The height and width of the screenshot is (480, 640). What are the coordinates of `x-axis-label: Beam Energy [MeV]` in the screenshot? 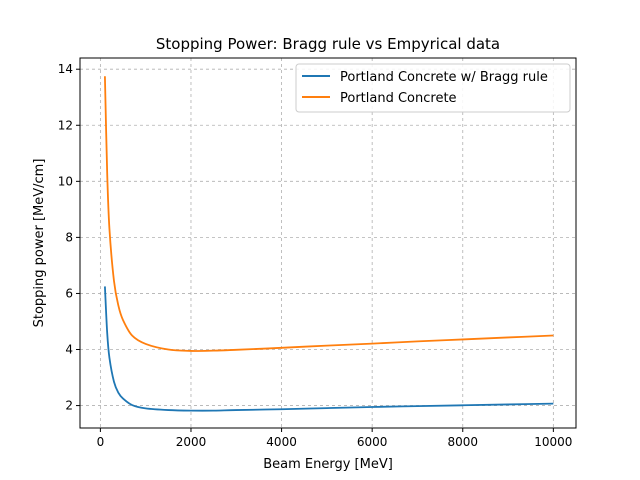 It's located at (328, 464).